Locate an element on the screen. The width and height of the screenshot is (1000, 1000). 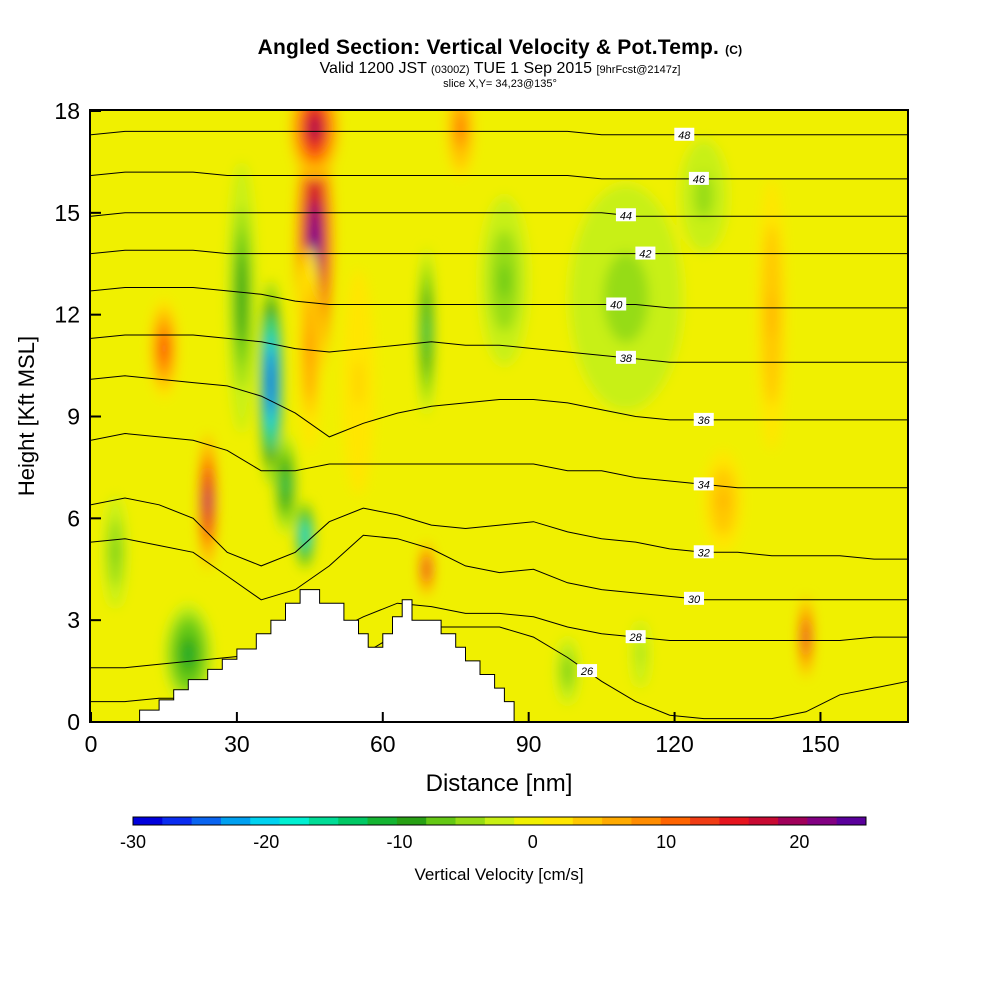
colorbar-label: Vertical Velocity [cm/s] is located at coordinates (498, 874).